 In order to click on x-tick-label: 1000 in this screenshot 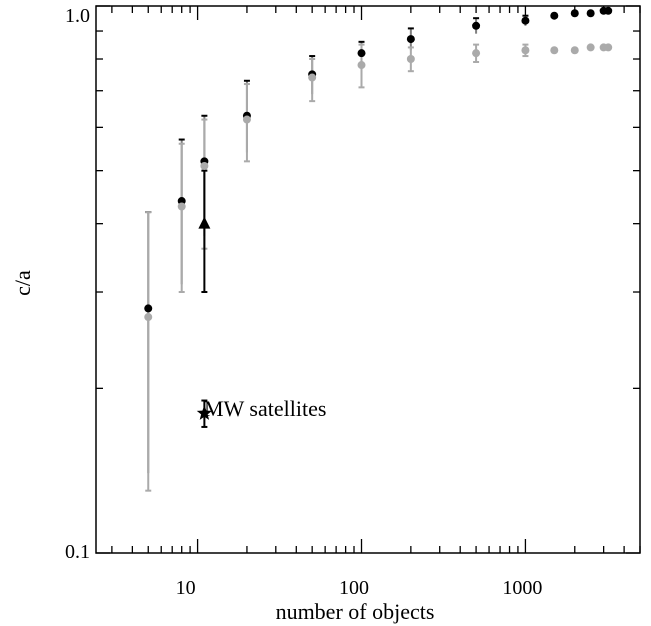, I will do `click(522, 588)`.